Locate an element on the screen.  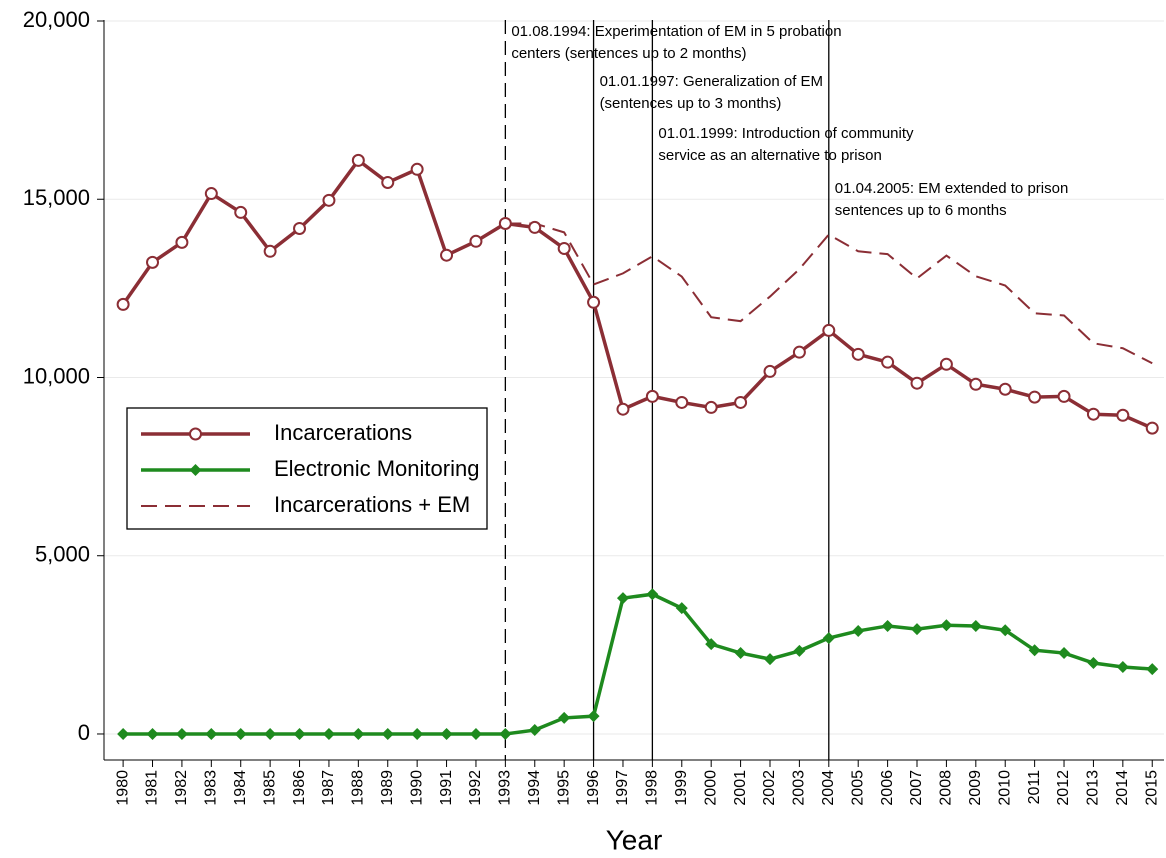
x-tick-label: 1989 is located at coordinates (387, 788).